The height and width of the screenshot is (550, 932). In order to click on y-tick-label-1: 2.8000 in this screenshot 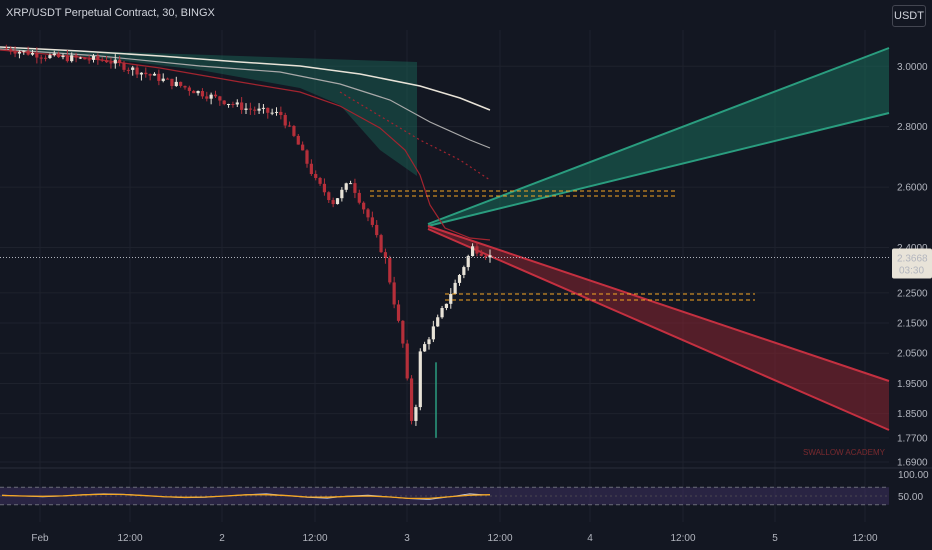, I will do `click(912, 127)`.